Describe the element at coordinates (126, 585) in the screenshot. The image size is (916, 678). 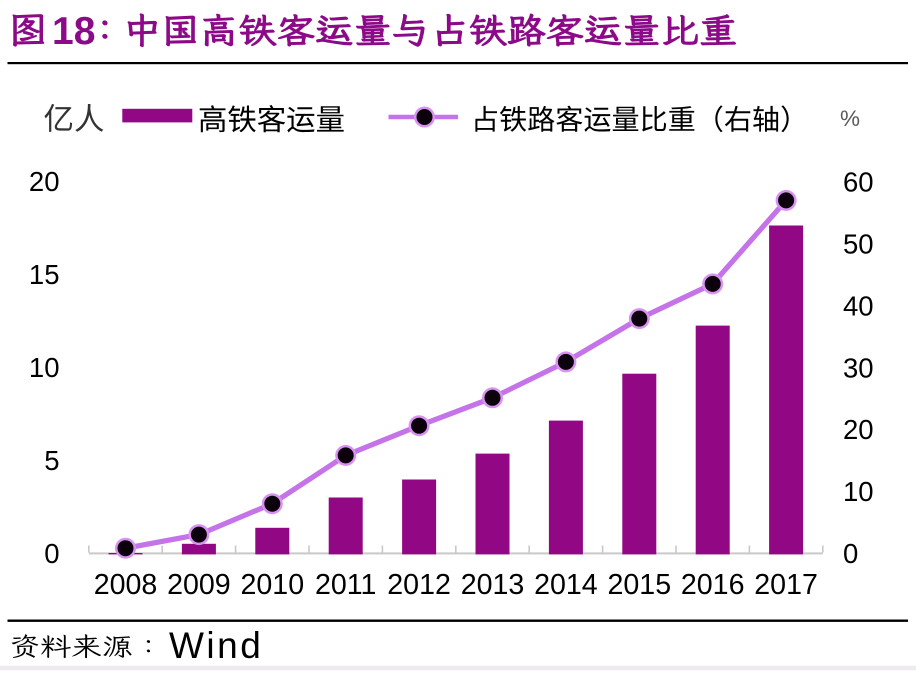
I see `svg-text: 2008` at that location.